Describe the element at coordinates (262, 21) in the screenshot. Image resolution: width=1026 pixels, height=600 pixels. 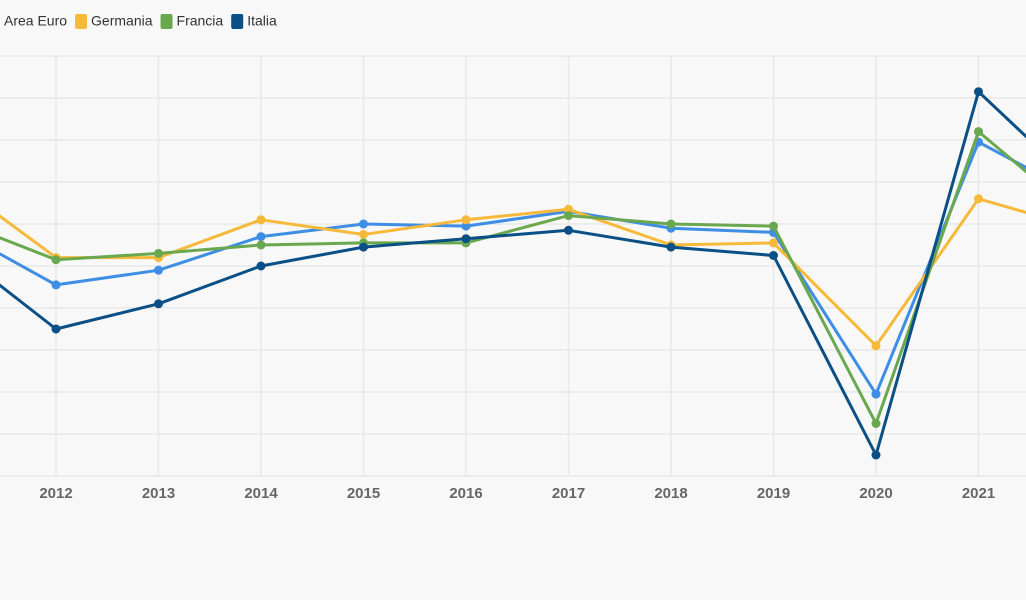
I see `legend-label: Italia` at that location.